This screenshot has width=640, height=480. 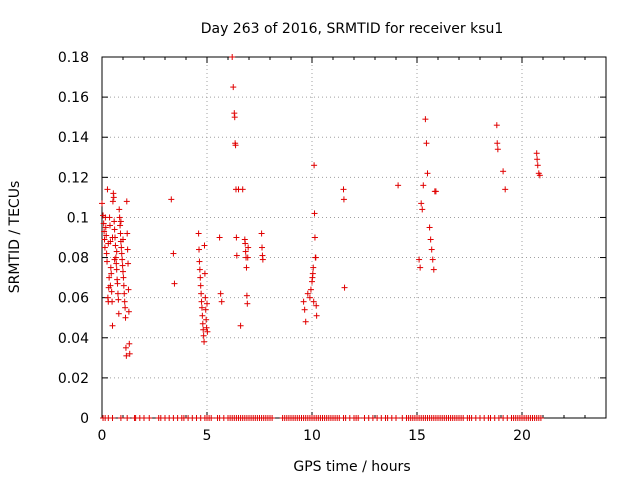 I want to click on x-tick-label: 15, so click(x=417, y=436).